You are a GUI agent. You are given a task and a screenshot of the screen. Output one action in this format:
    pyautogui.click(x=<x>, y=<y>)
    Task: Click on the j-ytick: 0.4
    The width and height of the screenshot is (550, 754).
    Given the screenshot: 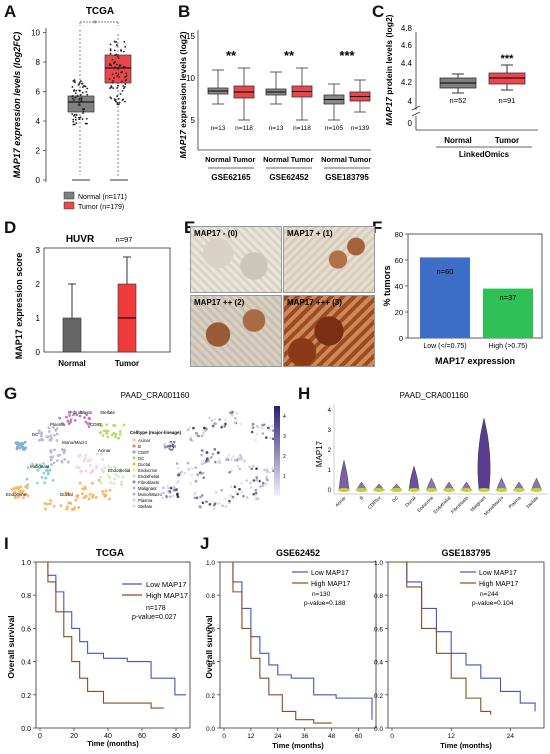 What is the action you would take?
    pyautogui.click(x=378, y=663)
    